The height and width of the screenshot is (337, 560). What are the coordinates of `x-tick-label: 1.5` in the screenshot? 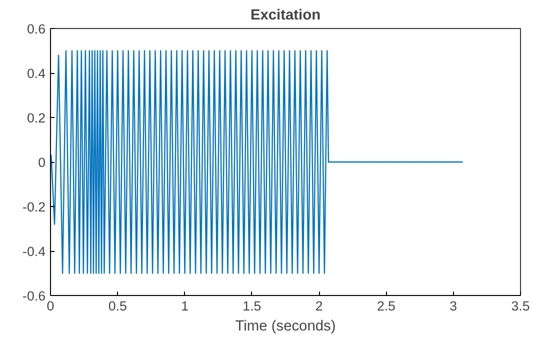 It's located at (252, 306).